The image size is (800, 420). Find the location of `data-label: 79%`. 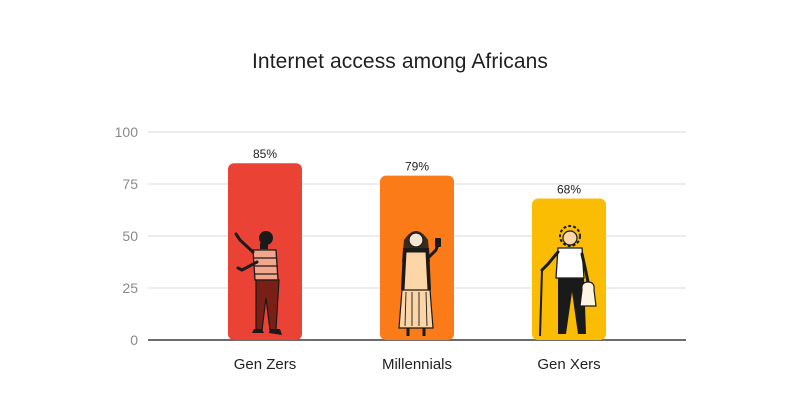

data-label: 79% is located at coordinates (417, 167).